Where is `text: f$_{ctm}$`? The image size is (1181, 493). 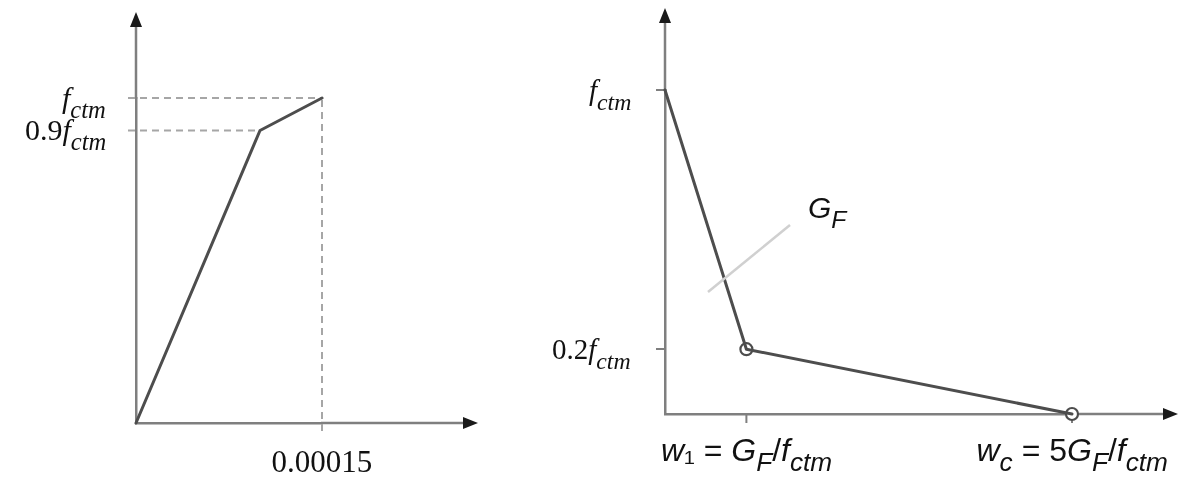 text: f$_{ctm}$ is located at coordinates (610, 93).